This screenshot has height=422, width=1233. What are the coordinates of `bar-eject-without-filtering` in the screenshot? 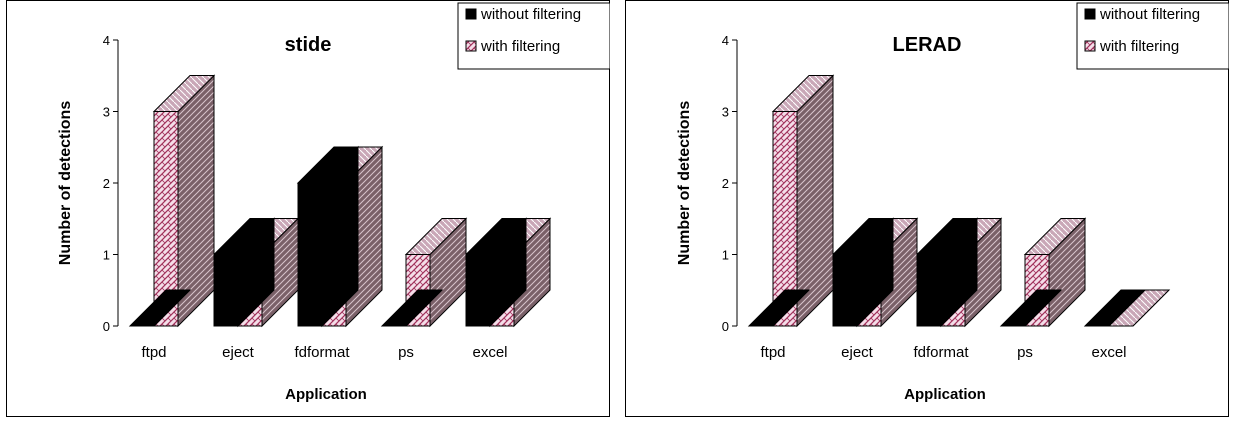 It's located at (244, 272).